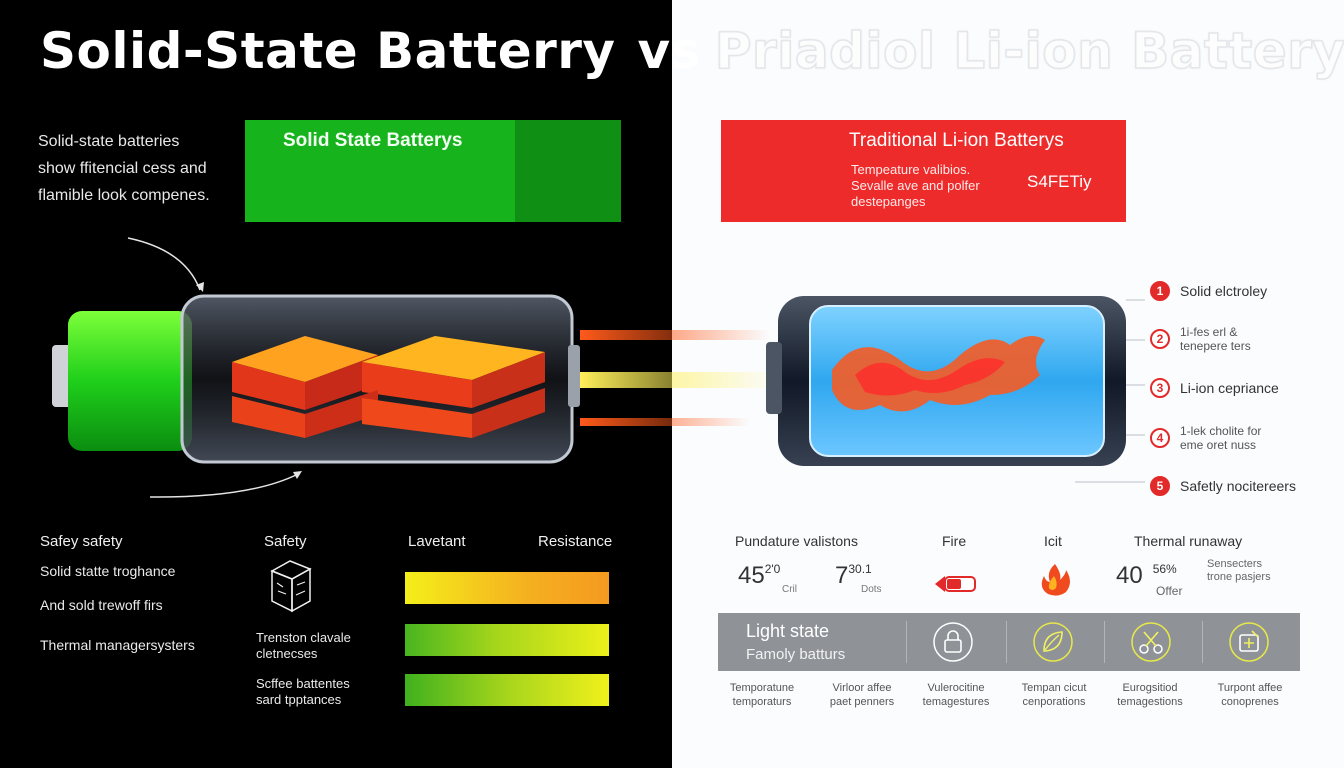  What do you see at coordinates (433, 171) in the screenshot?
I see `solid-state-header-box: Solid State Batterys` at bounding box center [433, 171].